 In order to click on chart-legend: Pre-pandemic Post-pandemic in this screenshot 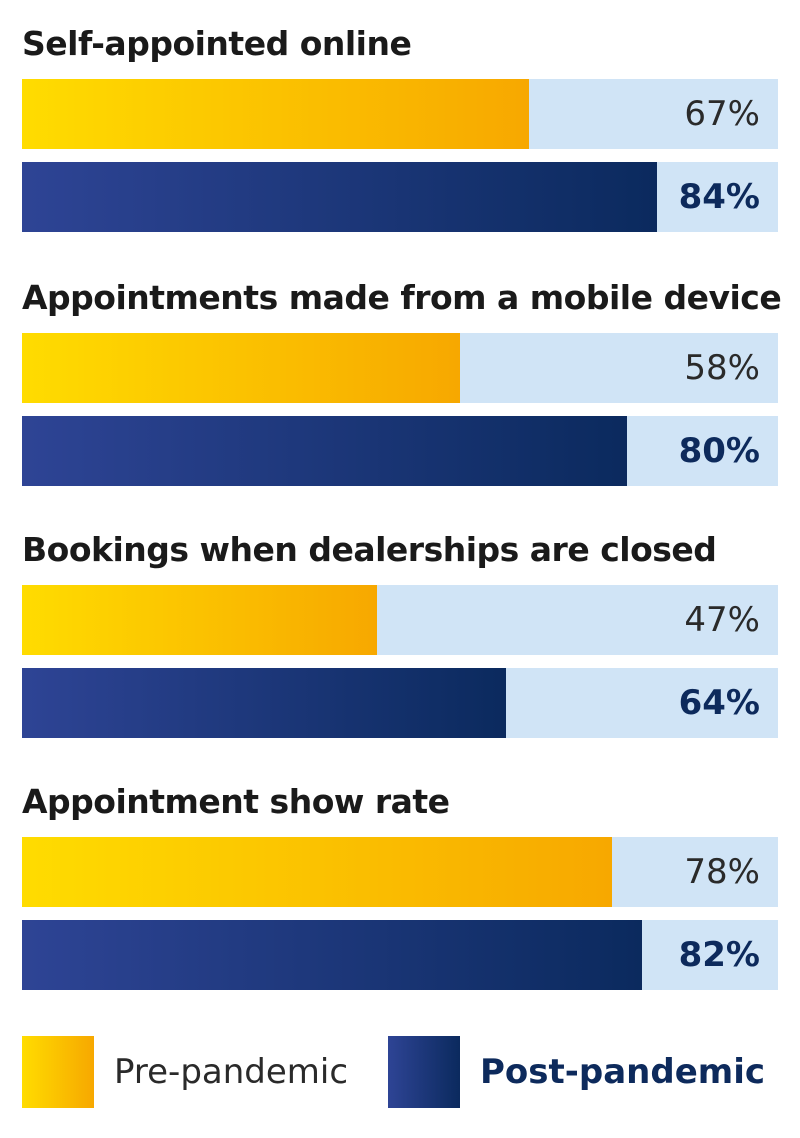, I will do `click(400, 1072)`.